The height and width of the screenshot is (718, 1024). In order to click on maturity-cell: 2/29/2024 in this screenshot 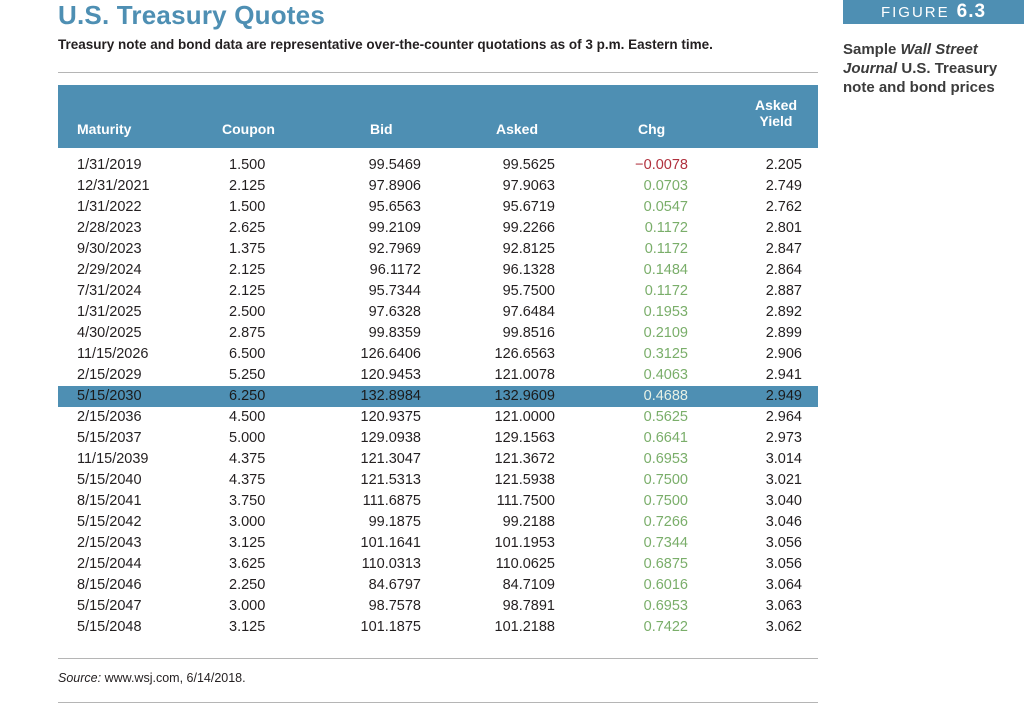, I will do `click(109, 270)`.